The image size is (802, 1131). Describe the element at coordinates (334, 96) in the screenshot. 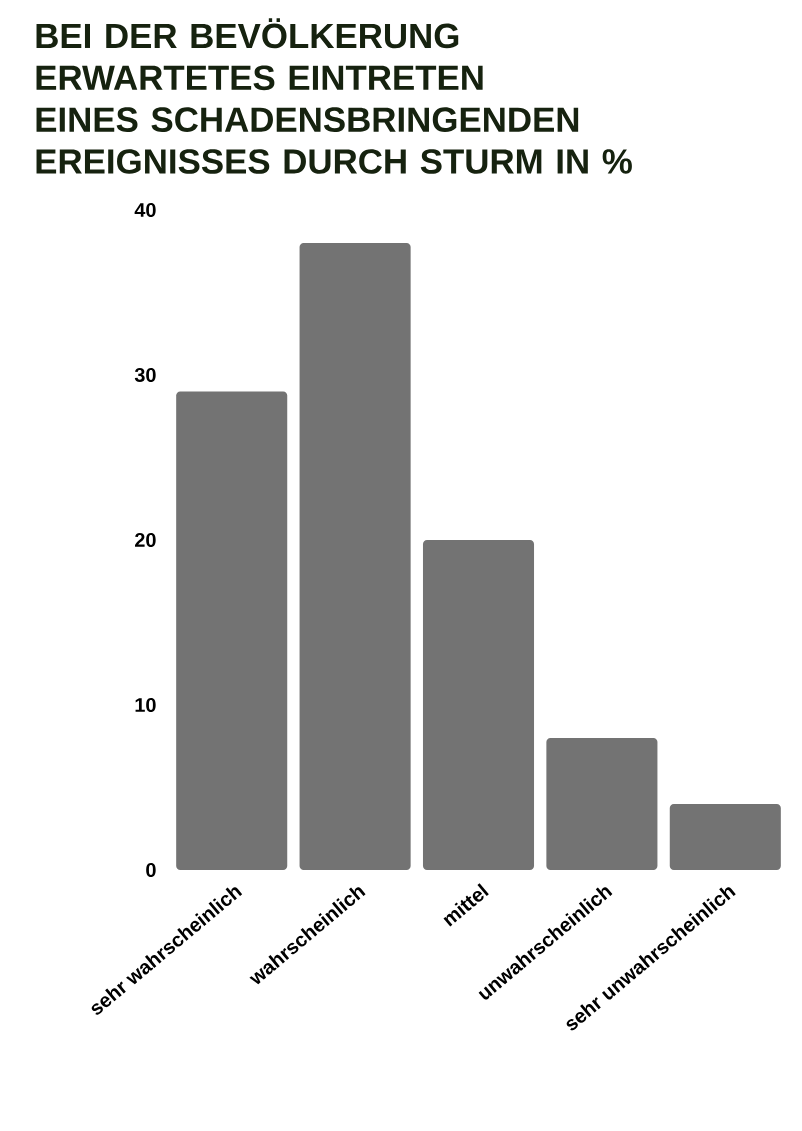

I see `chart-title: BEI DER BEVÖLKERUNG ERWARTETES EINTRETEN EINES SCHADENSBRINGENDEN EREIGNISSES DURCH STURM IN %` at that location.